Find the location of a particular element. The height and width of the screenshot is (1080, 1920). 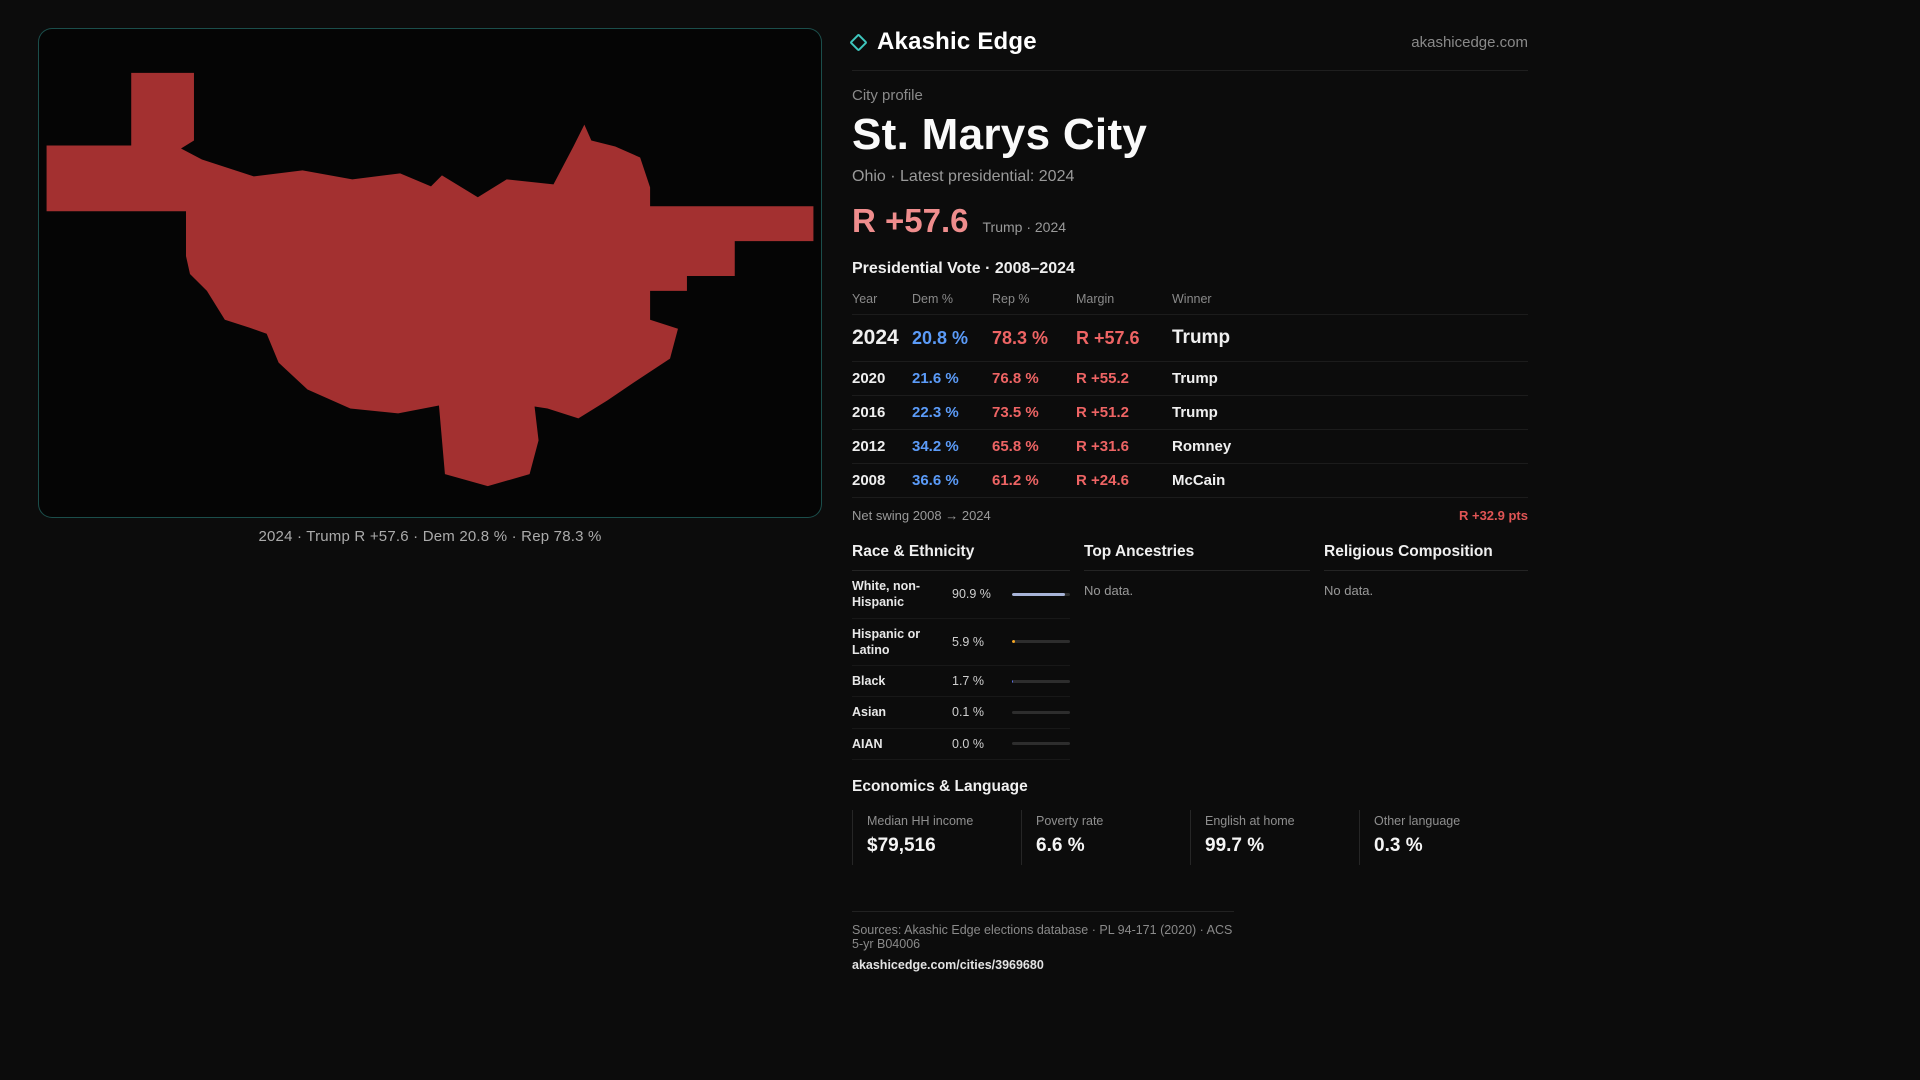

vote-table-header: Year Dem % Rep % Margin Winner is located at coordinates (1190, 301).